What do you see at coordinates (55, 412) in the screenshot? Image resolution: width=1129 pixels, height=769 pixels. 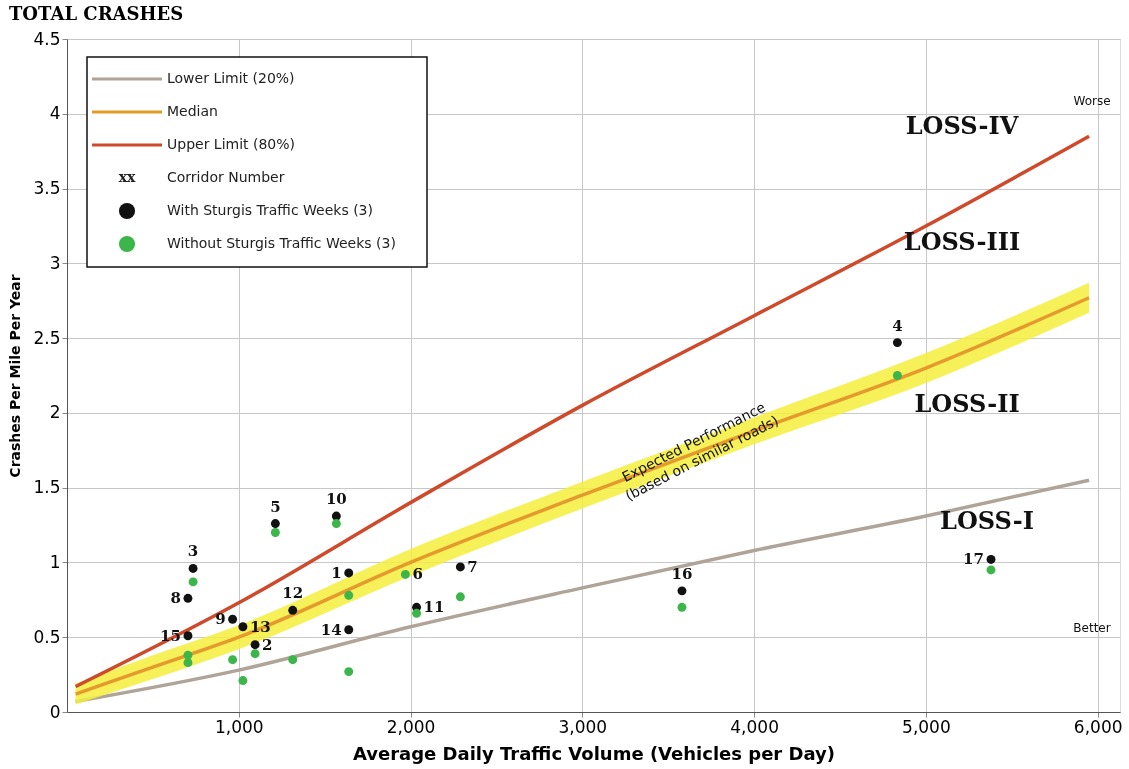 I see `y-tick-label: 2` at bounding box center [55, 412].